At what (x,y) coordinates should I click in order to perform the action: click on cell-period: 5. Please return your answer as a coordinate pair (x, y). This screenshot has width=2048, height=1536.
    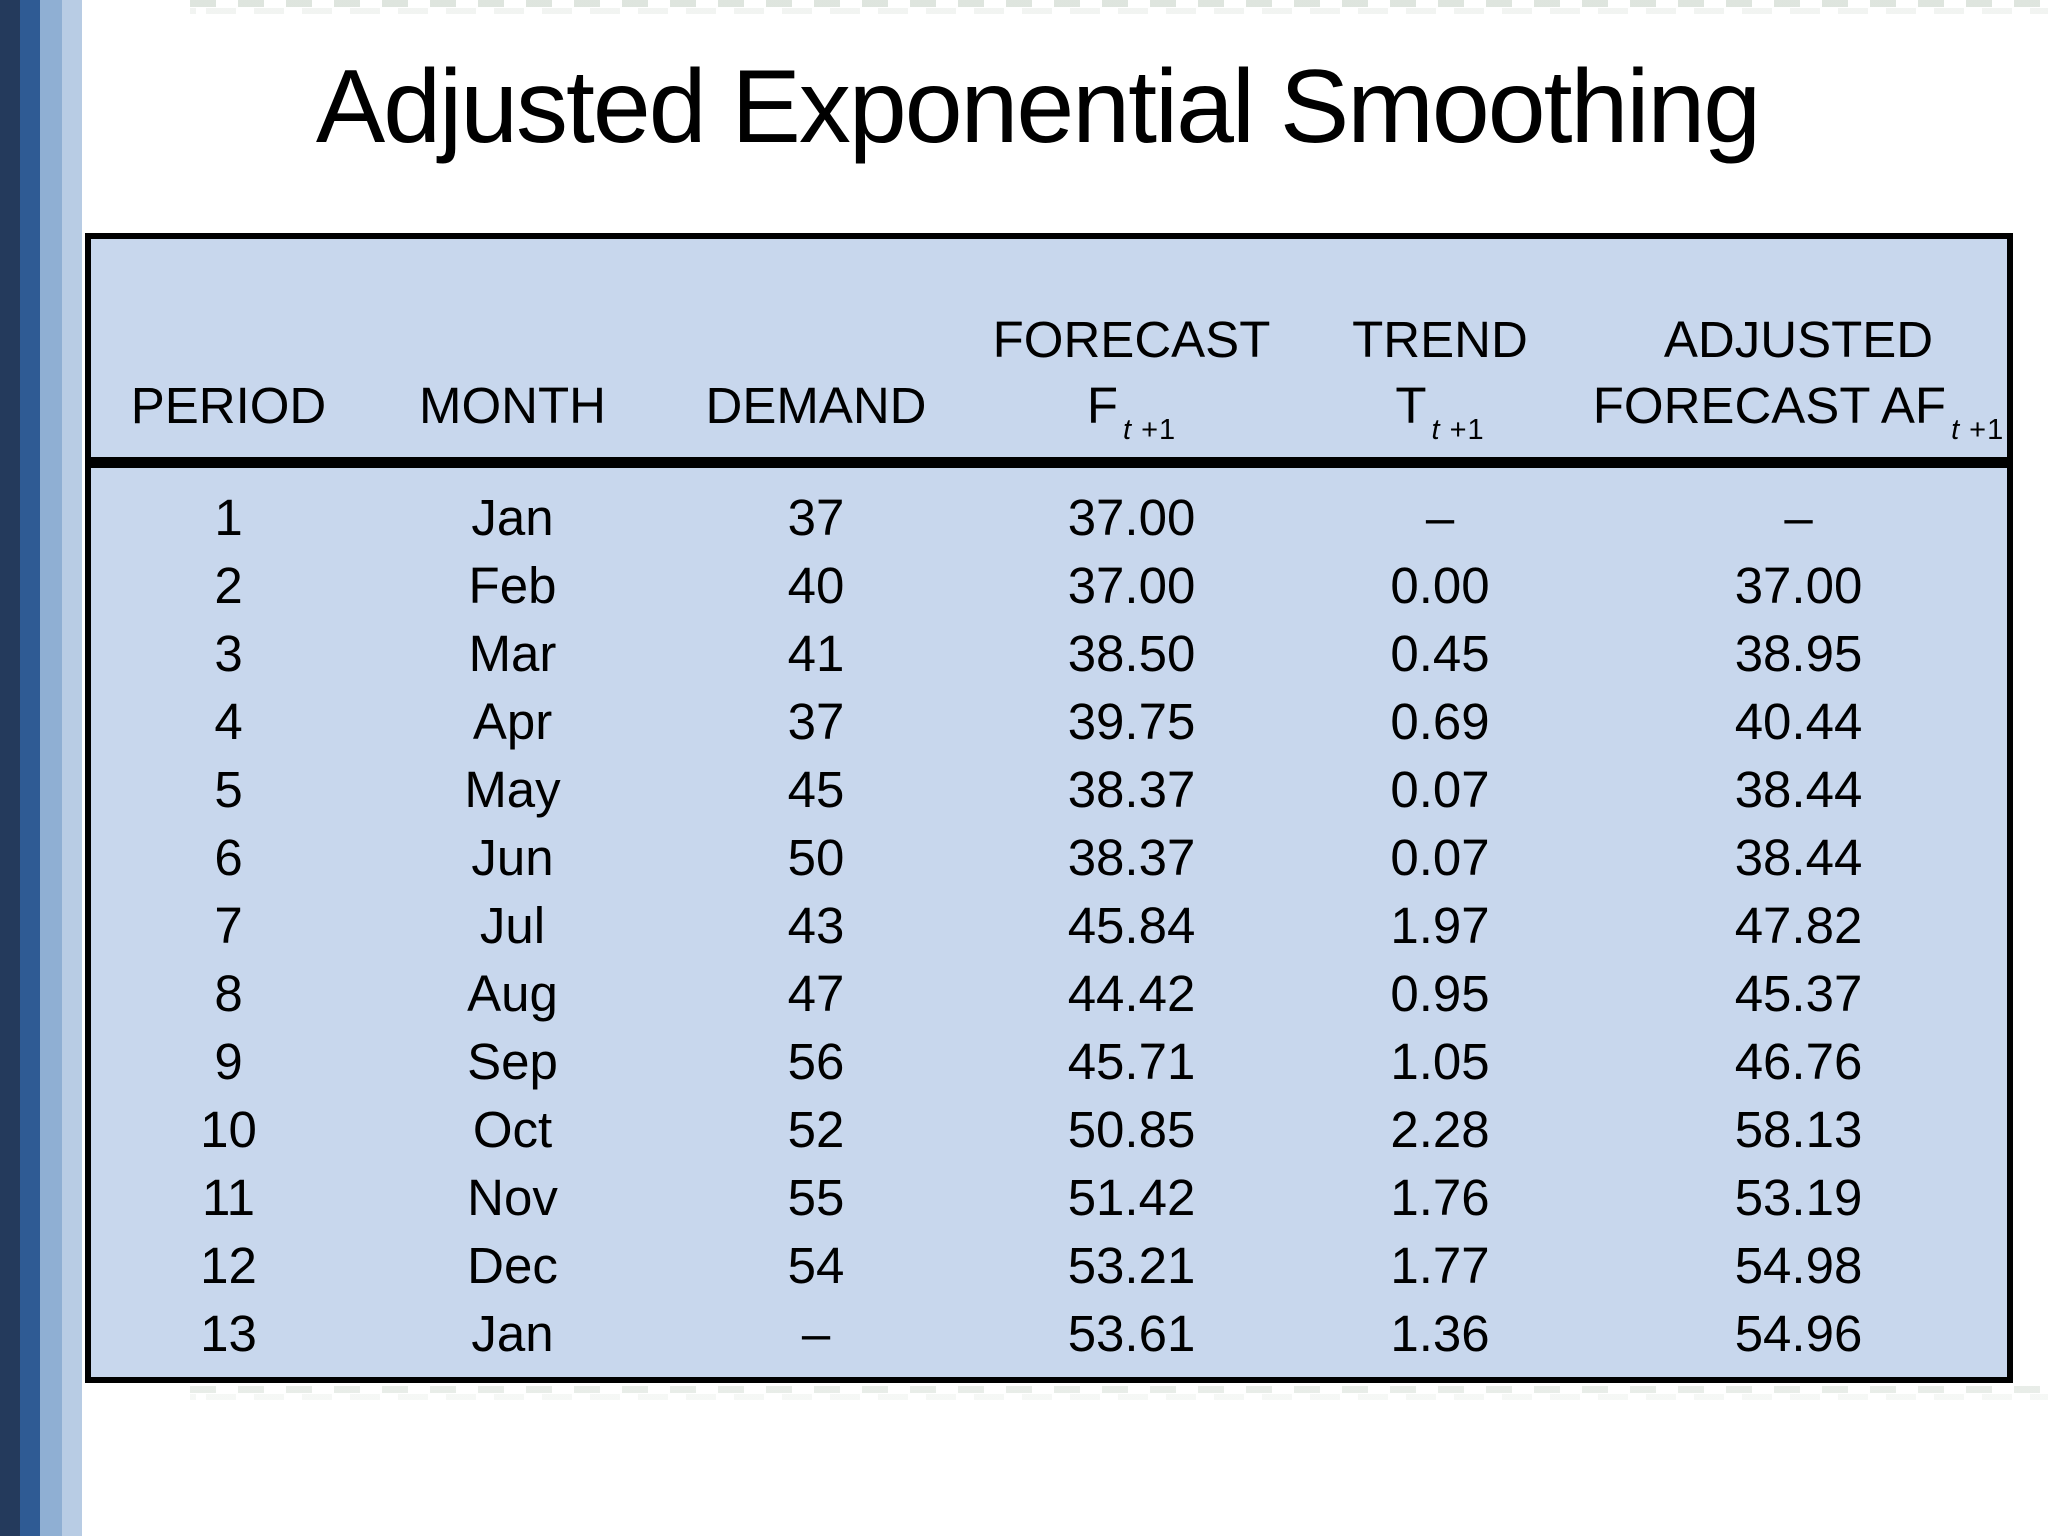
    Looking at the image, I should click on (228, 789).